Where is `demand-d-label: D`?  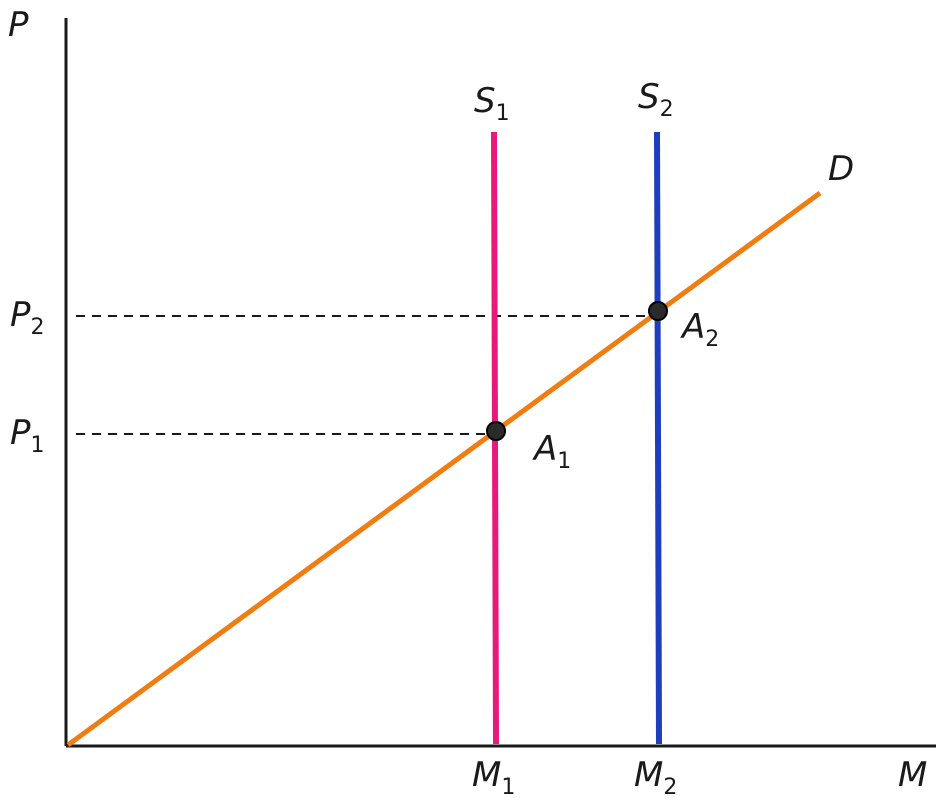
demand-d-label: D is located at coordinates (841, 169).